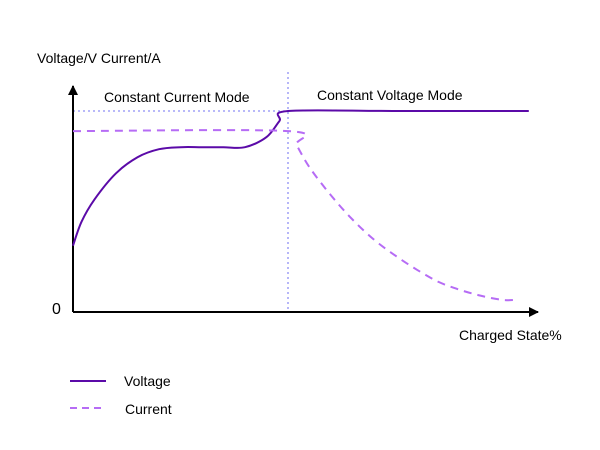 This screenshot has width=600, height=450. What do you see at coordinates (147, 381) in the screenshot?
I see `legend-voltage-label: Voltage` at bounding box center [147, 381].